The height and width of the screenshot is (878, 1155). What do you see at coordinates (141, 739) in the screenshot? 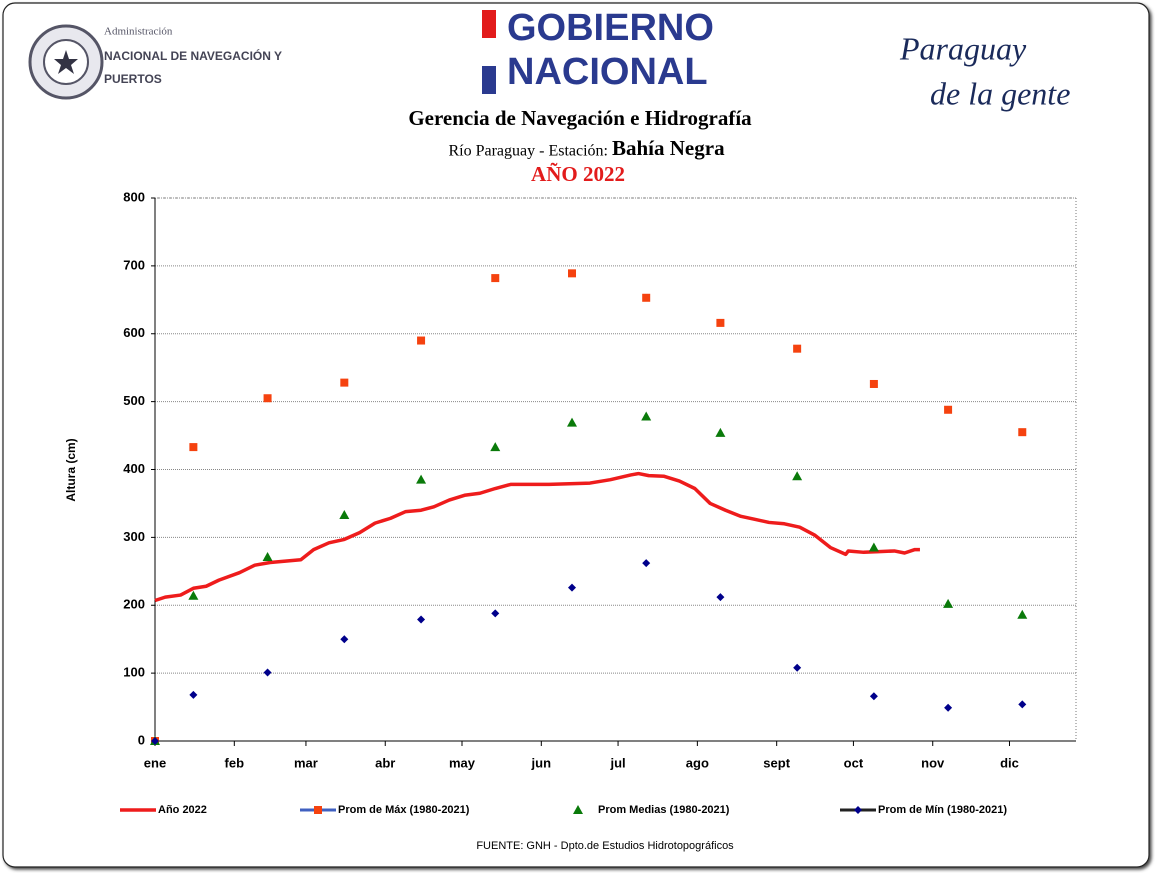
I see `y-tick-label: 0` at bounding box center [141, 739].